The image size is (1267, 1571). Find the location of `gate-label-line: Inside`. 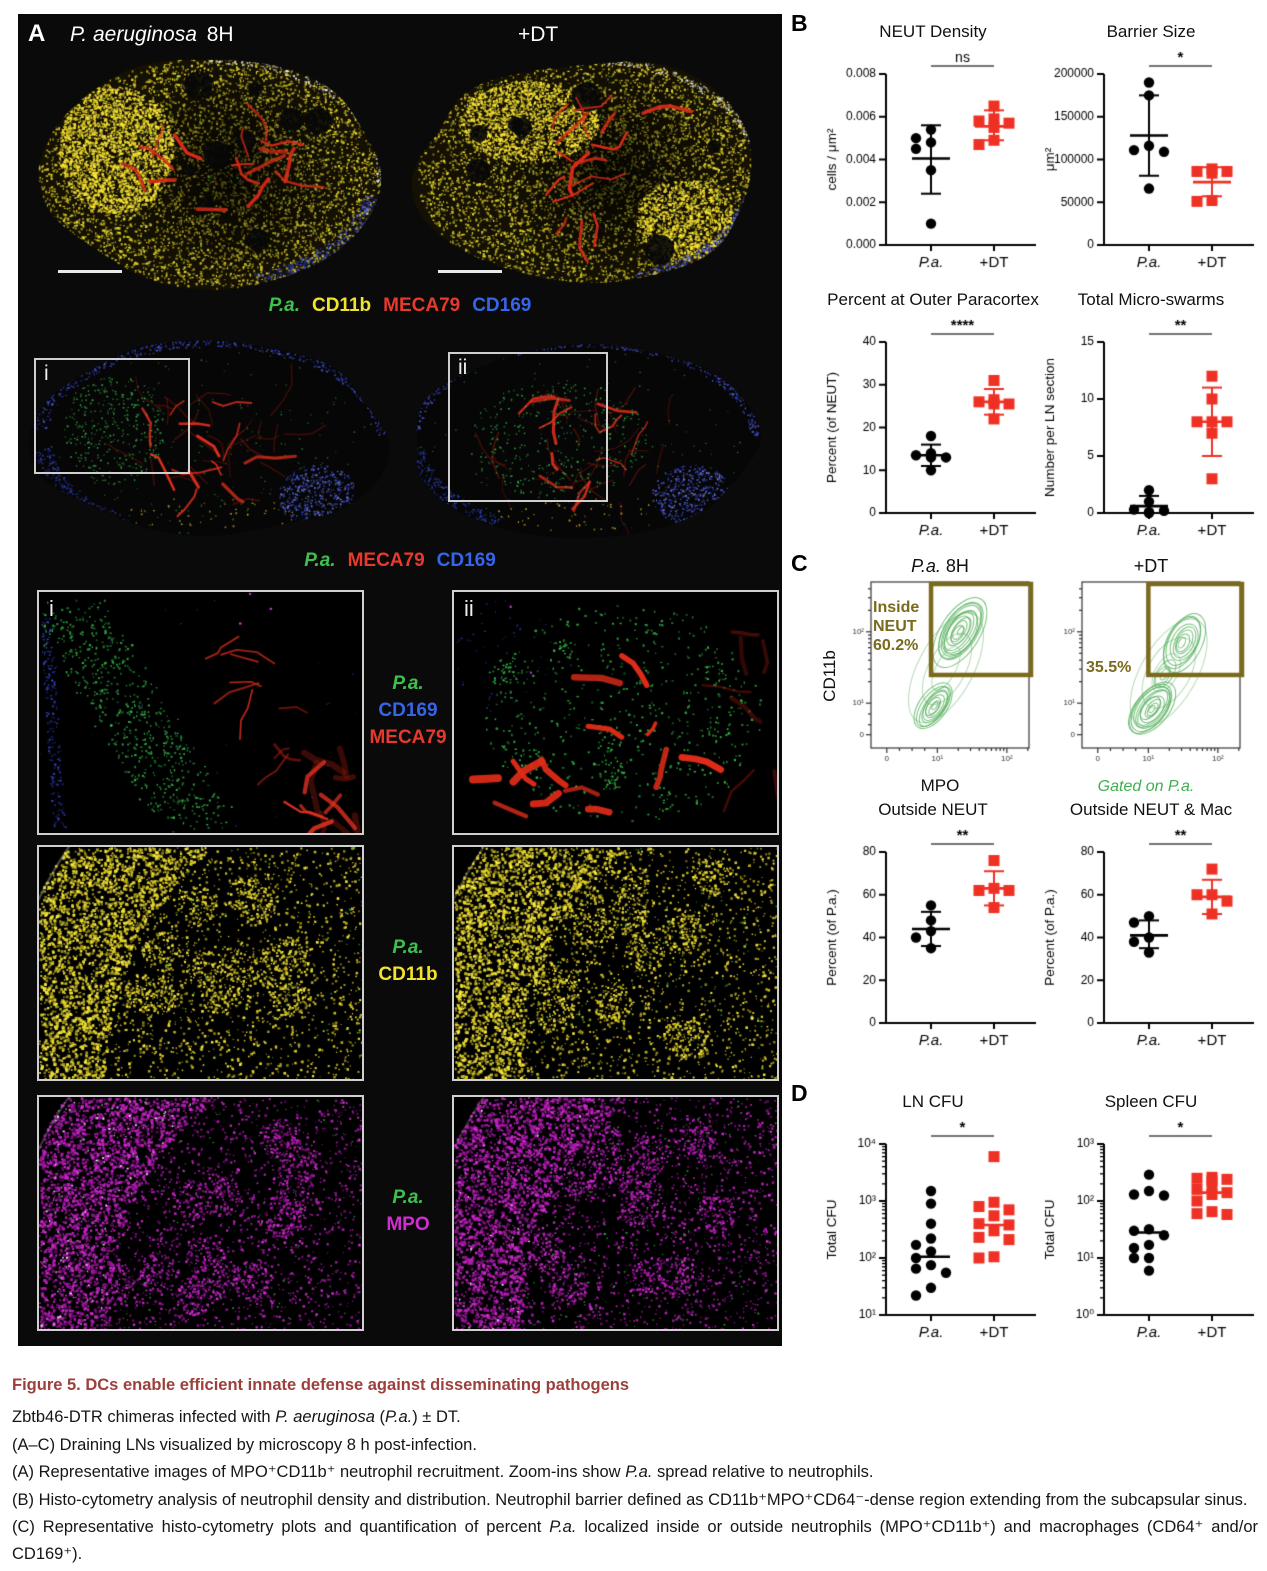

gate-label-line: Inside is located at coordinates (896, 607).